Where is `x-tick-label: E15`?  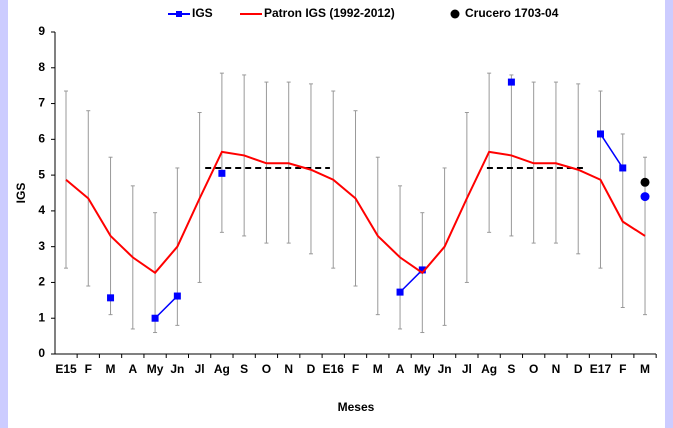
x-tick-label: E15 is located at coordinates (66, 369).